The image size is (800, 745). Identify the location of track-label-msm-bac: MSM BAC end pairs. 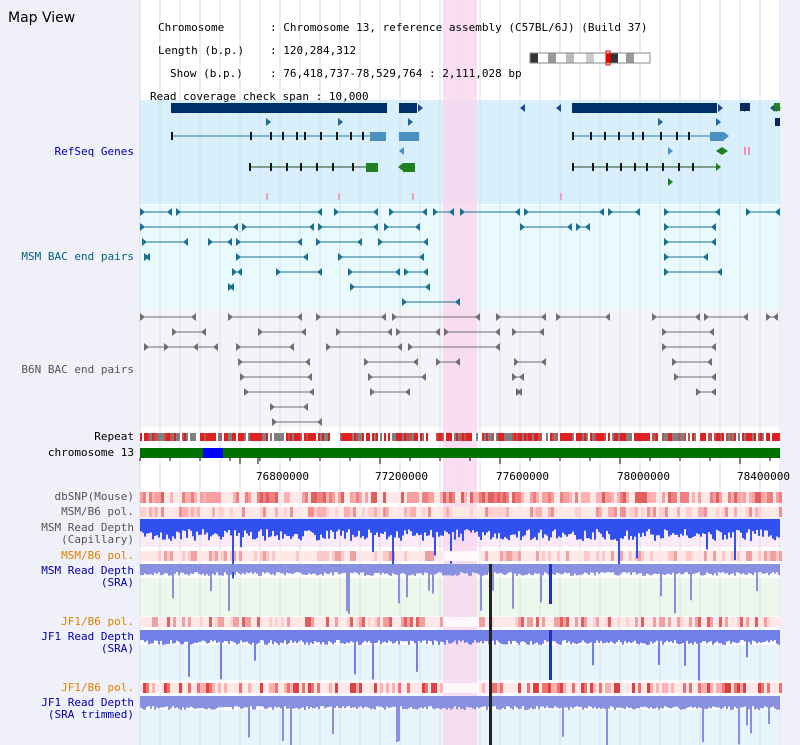
(77, 256).